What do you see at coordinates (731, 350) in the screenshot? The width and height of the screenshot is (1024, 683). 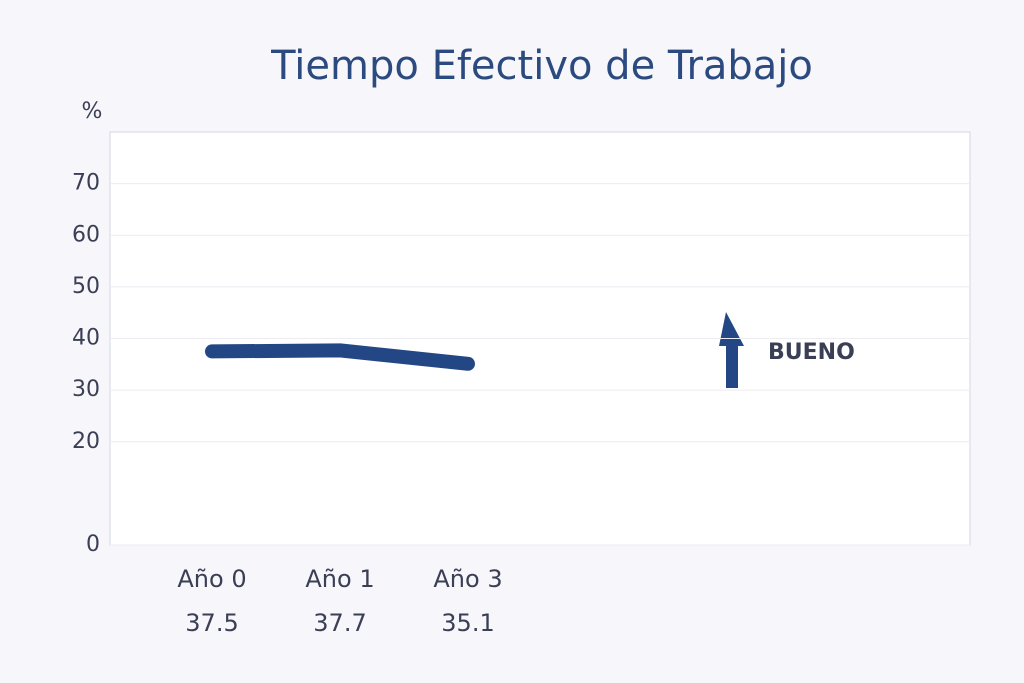 I see `arrow-up` at bounding box center [731, 350].